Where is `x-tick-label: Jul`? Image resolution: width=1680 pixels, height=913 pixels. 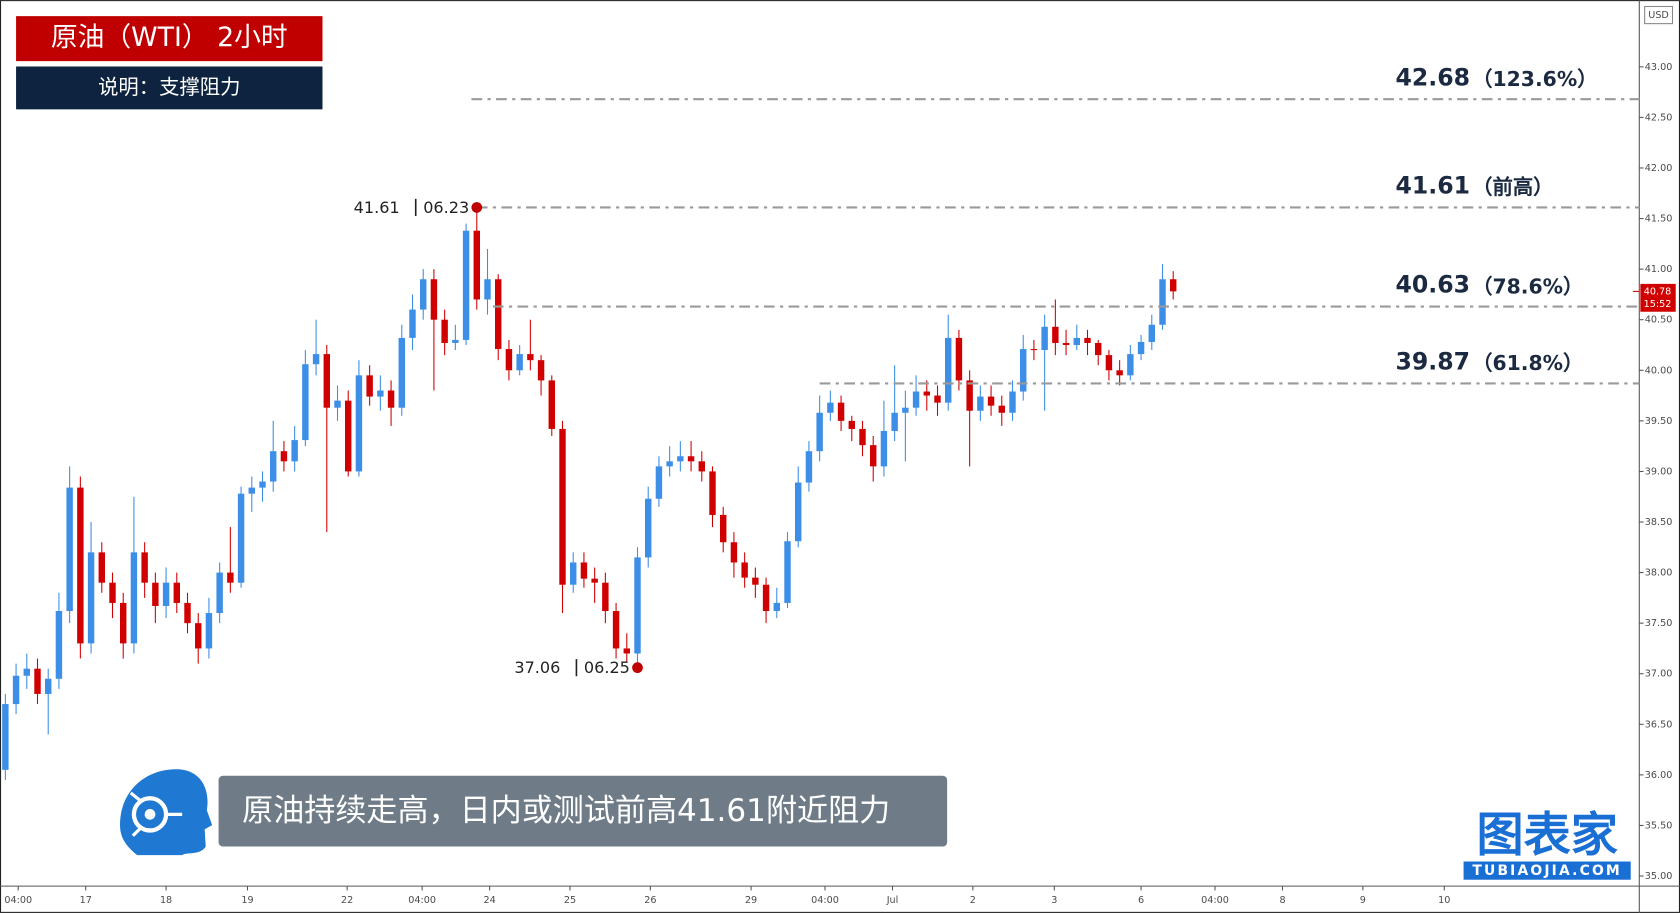 x-tick-label: Jul is located at coordinates (892, 900).